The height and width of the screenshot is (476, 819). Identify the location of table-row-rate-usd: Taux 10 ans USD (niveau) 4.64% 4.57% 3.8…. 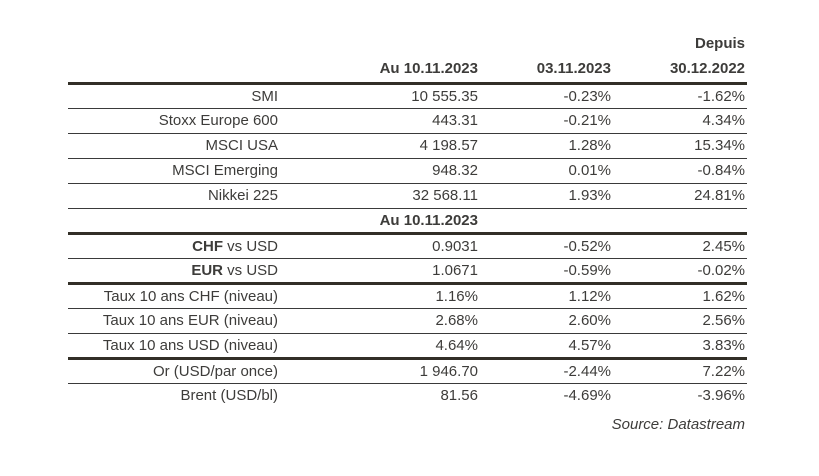
(408, 346).